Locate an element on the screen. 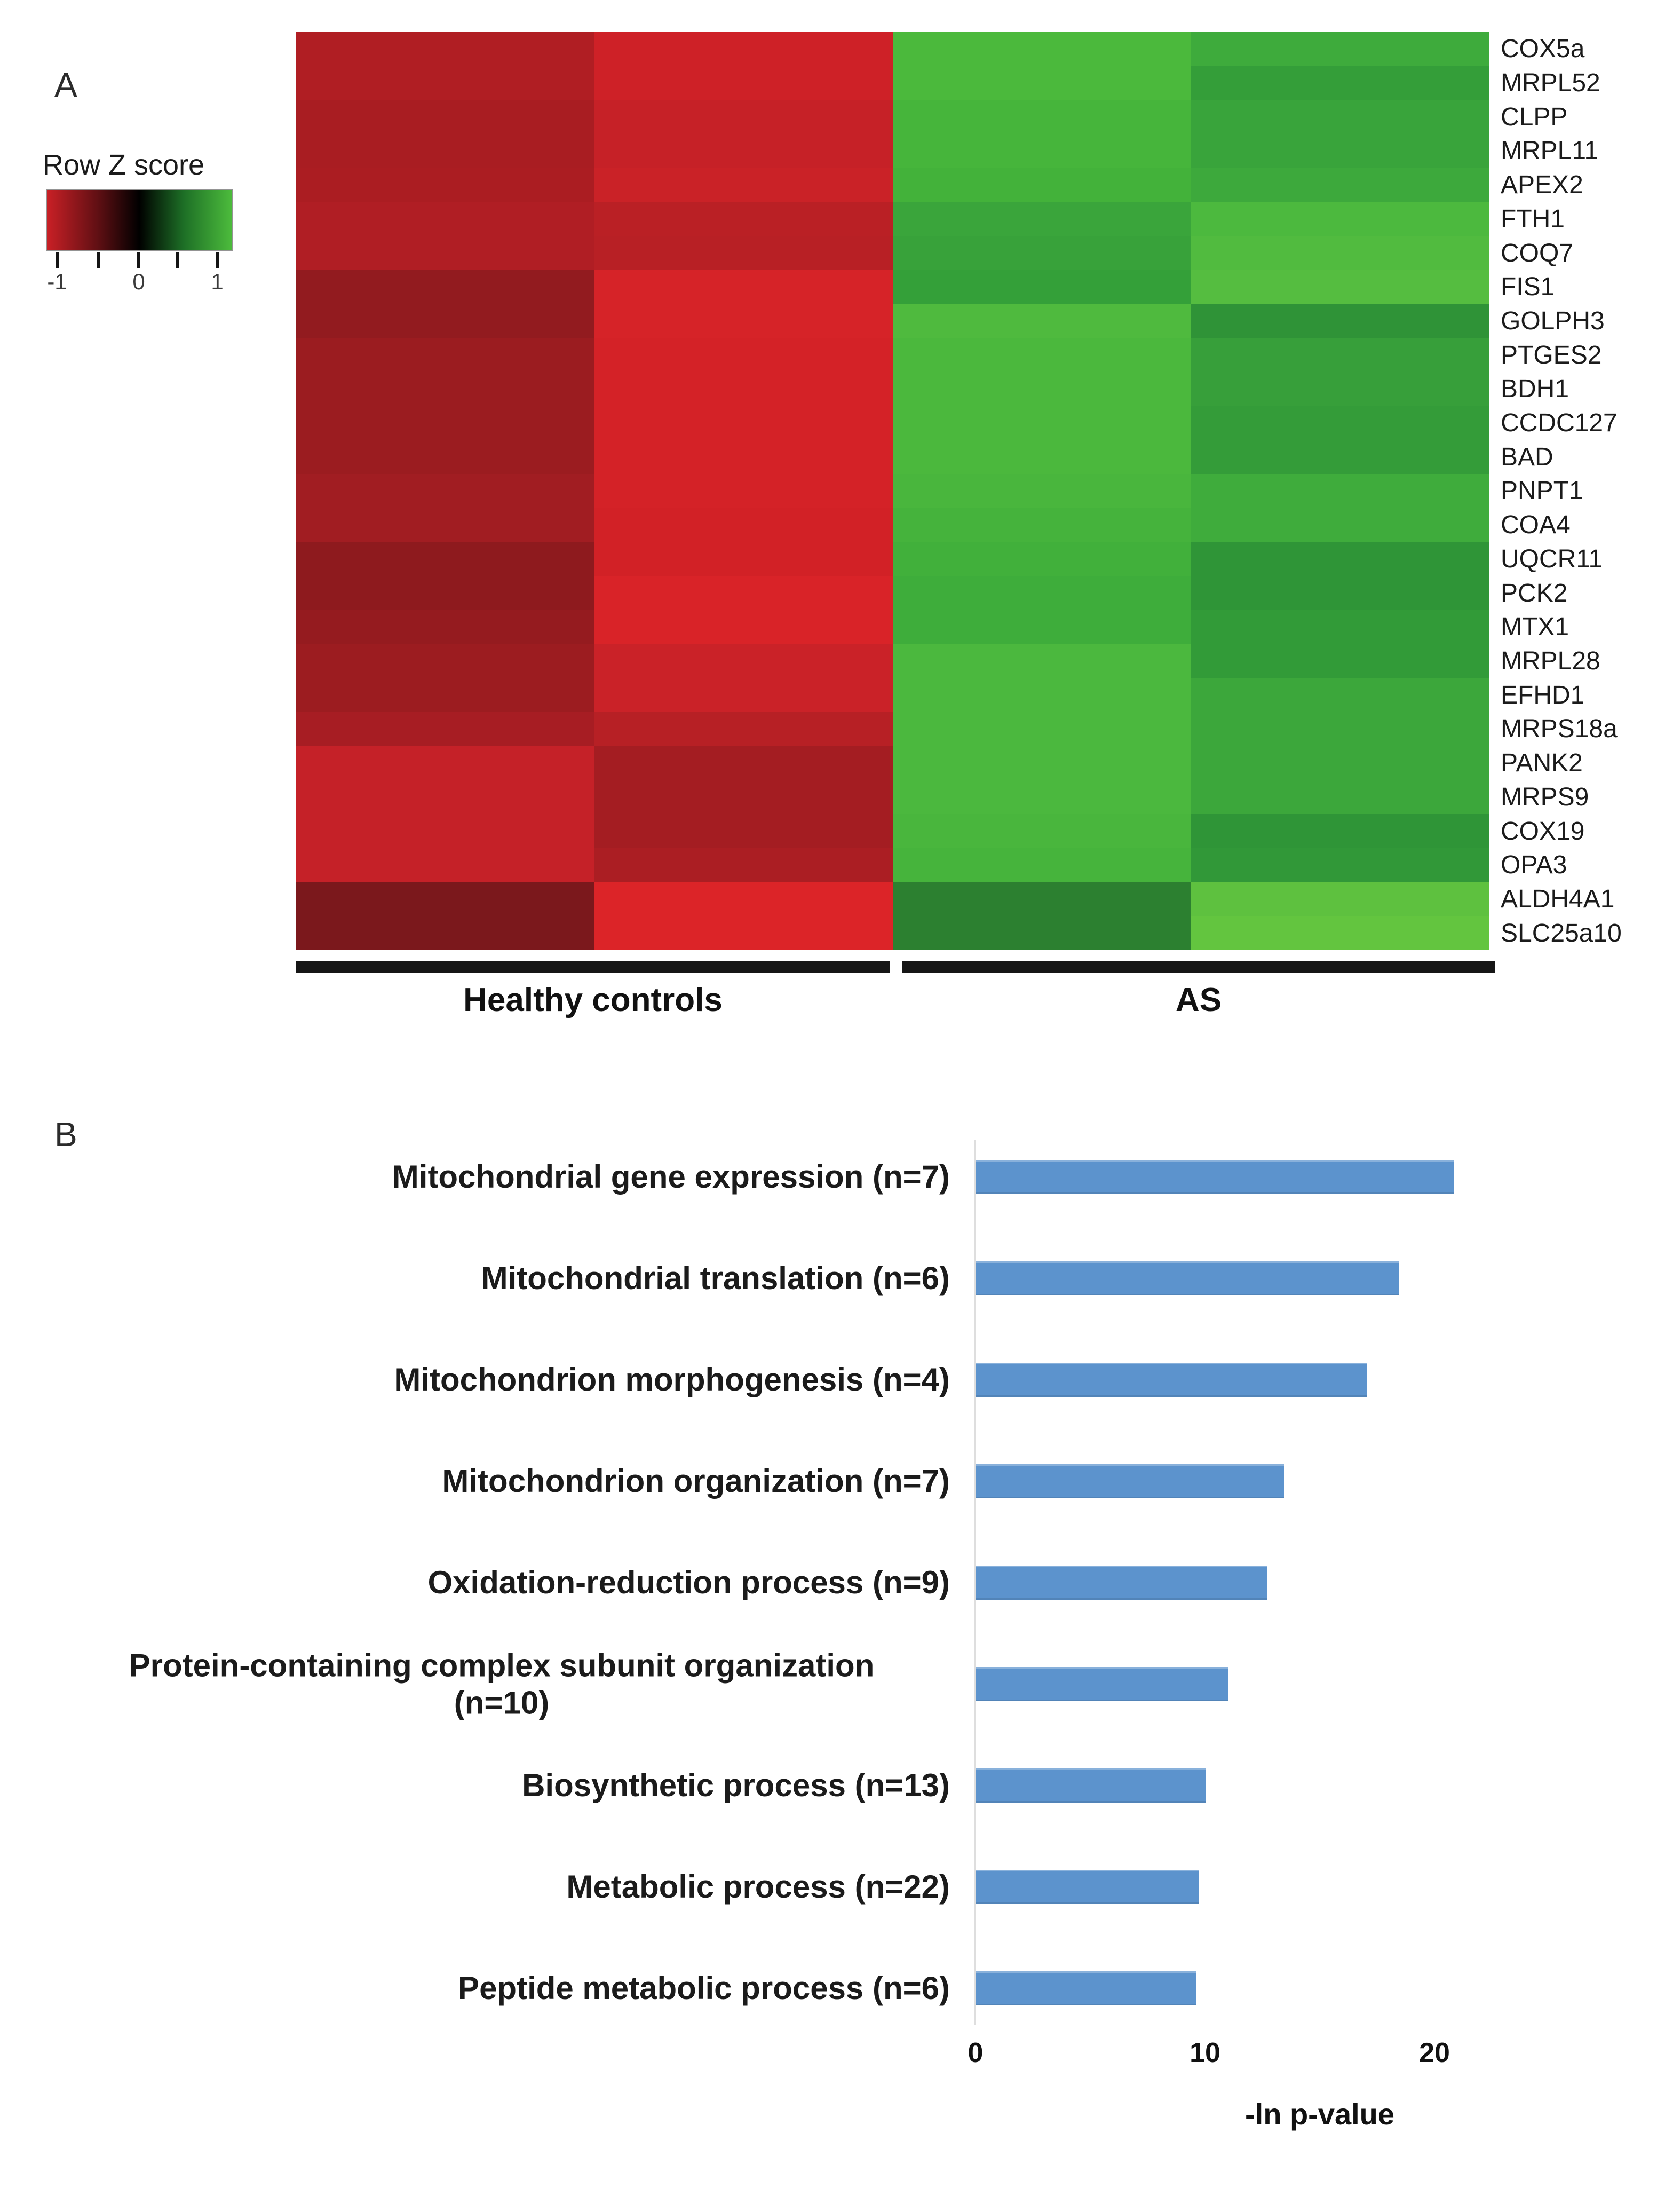 The height and width of the screenshot is (2212, 1665). category-label: Oxidation-reduction process (n=9) is located at coordinates (688, 1583).